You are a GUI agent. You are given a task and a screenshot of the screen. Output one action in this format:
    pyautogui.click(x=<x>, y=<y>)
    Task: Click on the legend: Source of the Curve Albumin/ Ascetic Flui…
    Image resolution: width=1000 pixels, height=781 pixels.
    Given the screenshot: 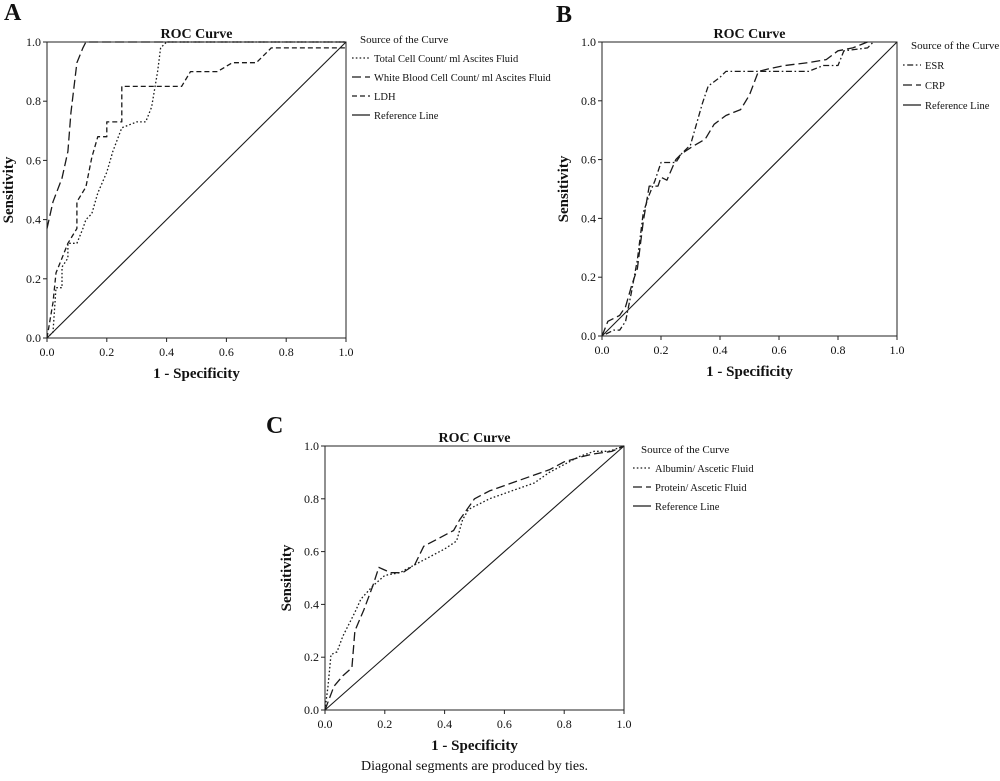 What is the action you would take?
    pyautogui.click(x=693, y=478)
    